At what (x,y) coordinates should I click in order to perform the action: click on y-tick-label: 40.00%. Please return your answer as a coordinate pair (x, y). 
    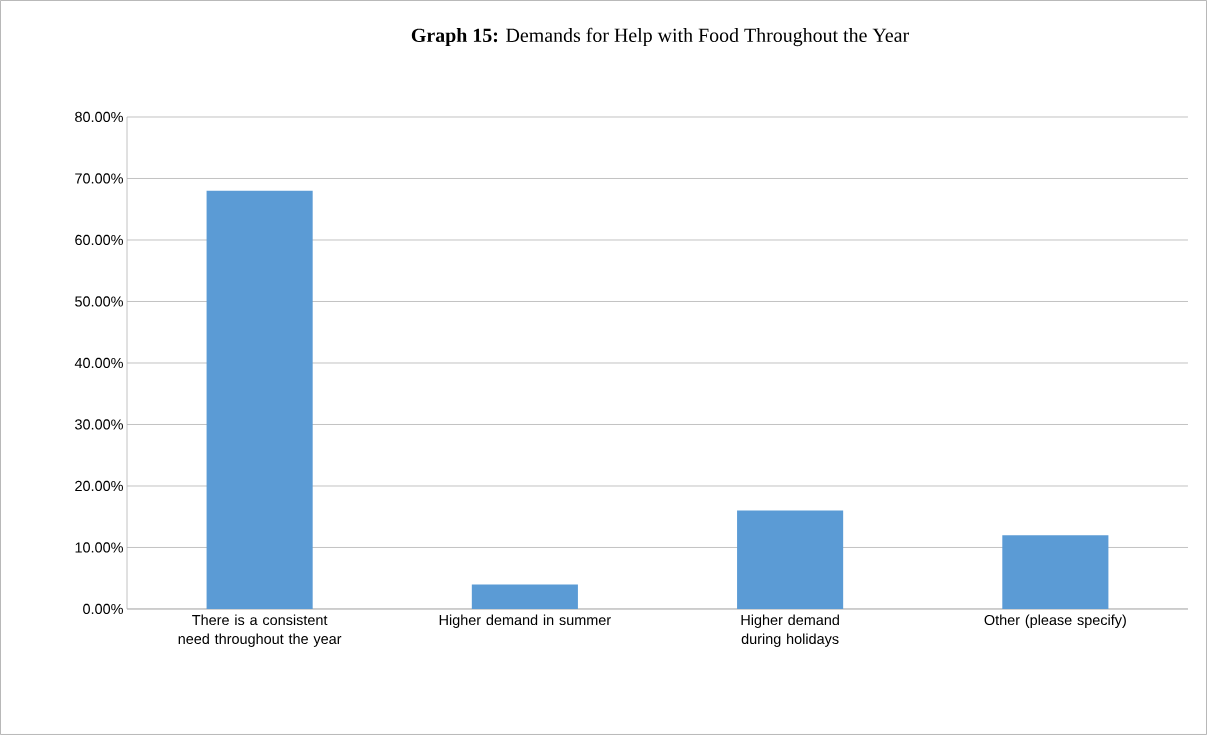
    Looking at the image, I should click on (98, 363).